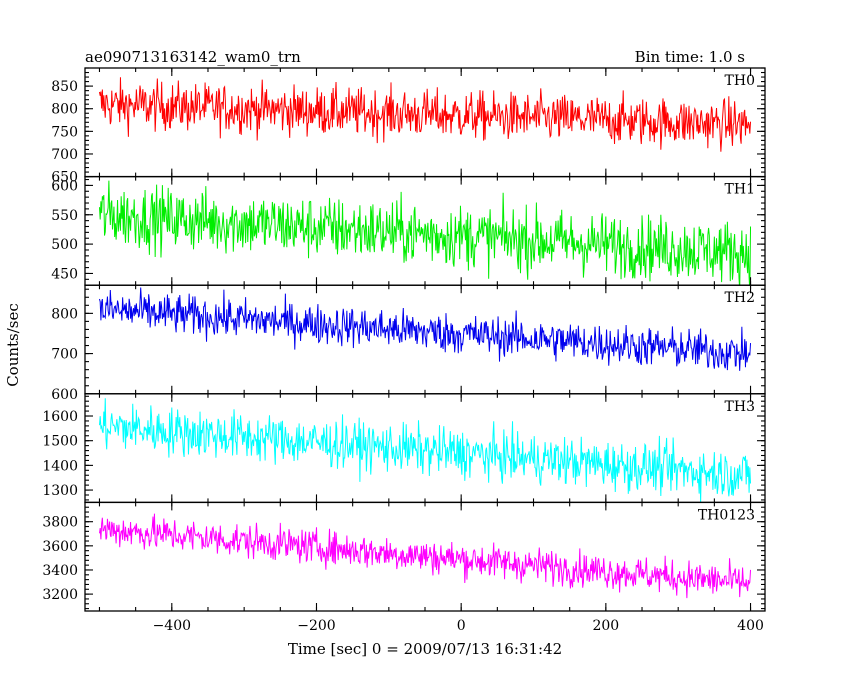 Image resolution: width=850 pixels, height=680 pixels. Describe the element at coordinates (64, 132) in the screenshot. I see `y-tick-label: 750` at that location.